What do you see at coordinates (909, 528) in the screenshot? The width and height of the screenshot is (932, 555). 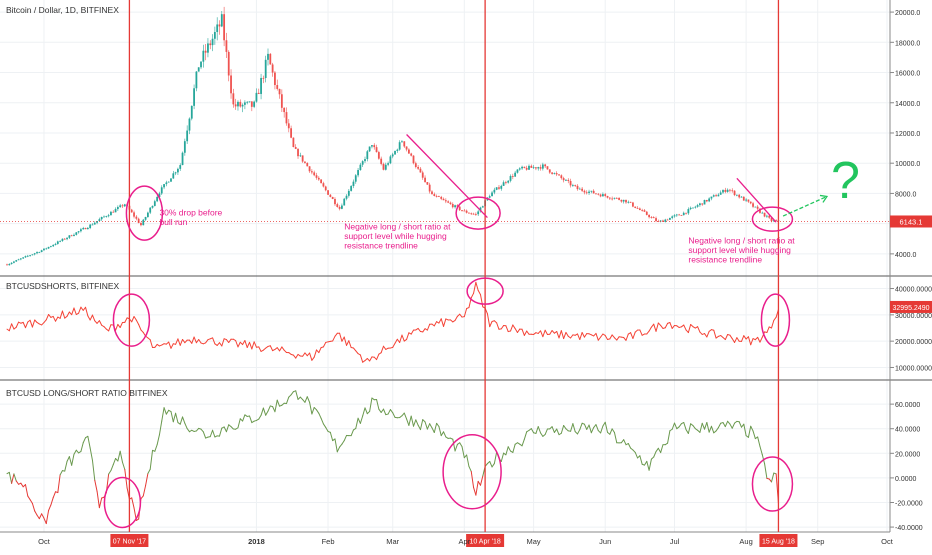 I see `y-tick-label: -40.0000` at bounding box center [909, 528].